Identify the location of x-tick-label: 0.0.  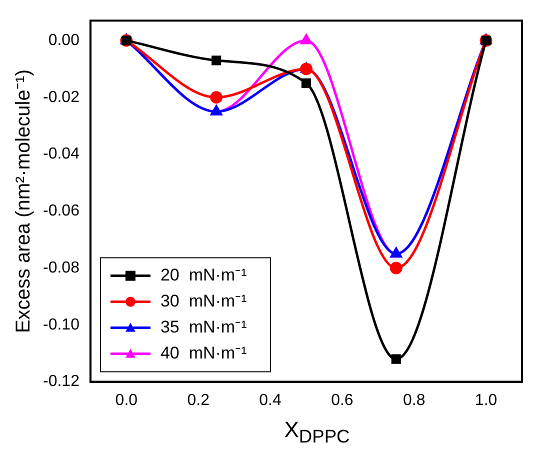
(126, 400).